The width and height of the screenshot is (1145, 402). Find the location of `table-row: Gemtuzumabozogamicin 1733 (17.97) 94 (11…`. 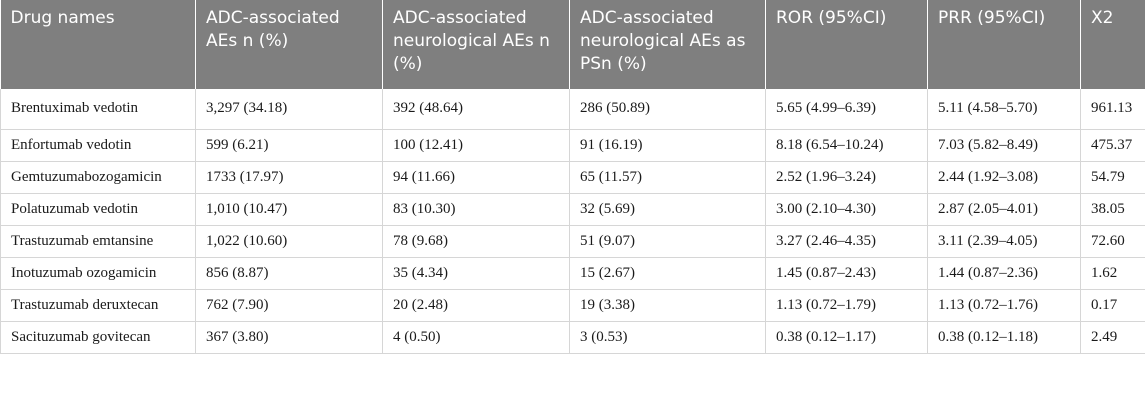

table-row: Gemtuzumabozogamicin 1733 (17.97) 94 (11… is located at coordinates (572, 177).